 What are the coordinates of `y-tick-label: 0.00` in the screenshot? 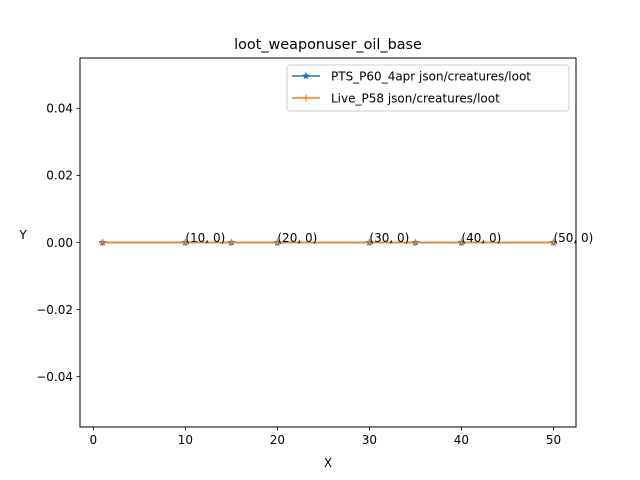 It's located at (59, 243).